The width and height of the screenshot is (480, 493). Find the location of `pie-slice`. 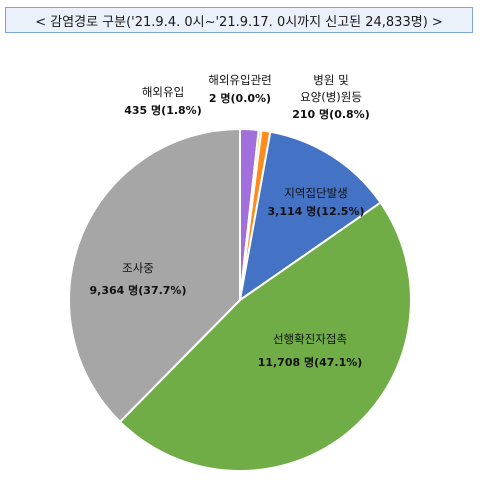

pie-slice is located at coordinates (310, 216).